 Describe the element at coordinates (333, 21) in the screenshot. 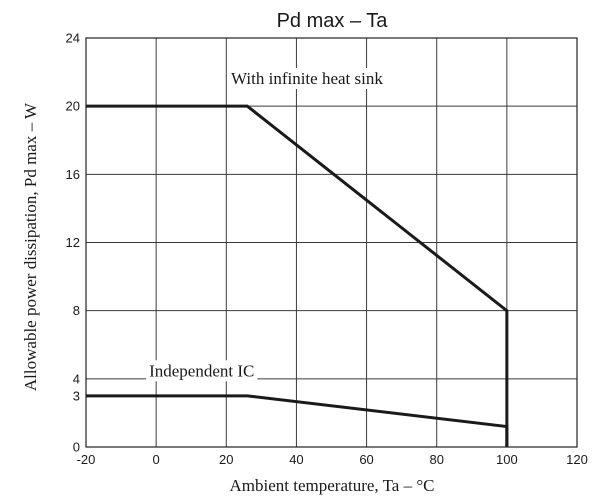

I see `chart-title: Pd max – Ta` at that location.